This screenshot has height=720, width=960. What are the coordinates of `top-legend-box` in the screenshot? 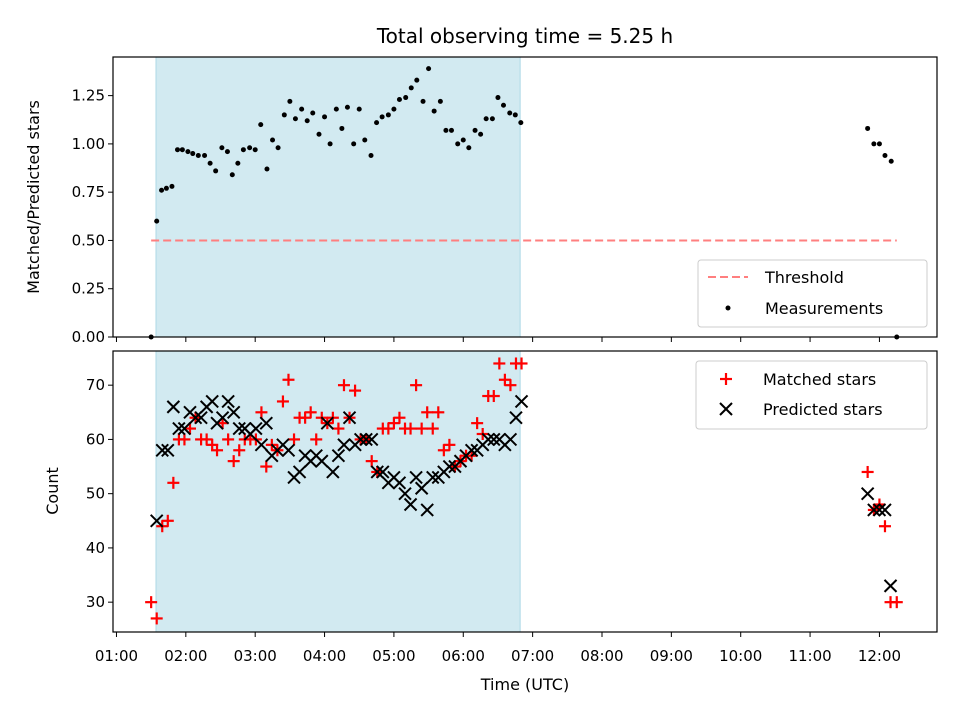 It's located at (812, 293).